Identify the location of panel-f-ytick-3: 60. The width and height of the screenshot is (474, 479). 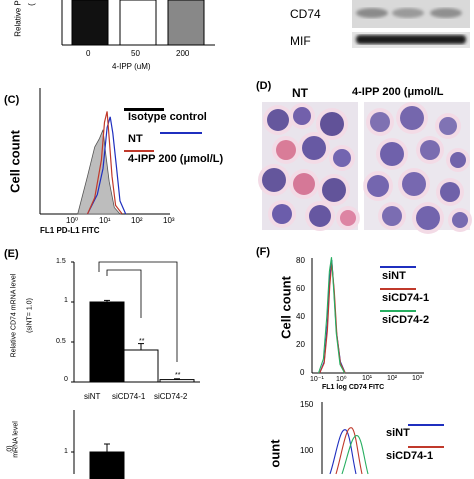
(300, 288).